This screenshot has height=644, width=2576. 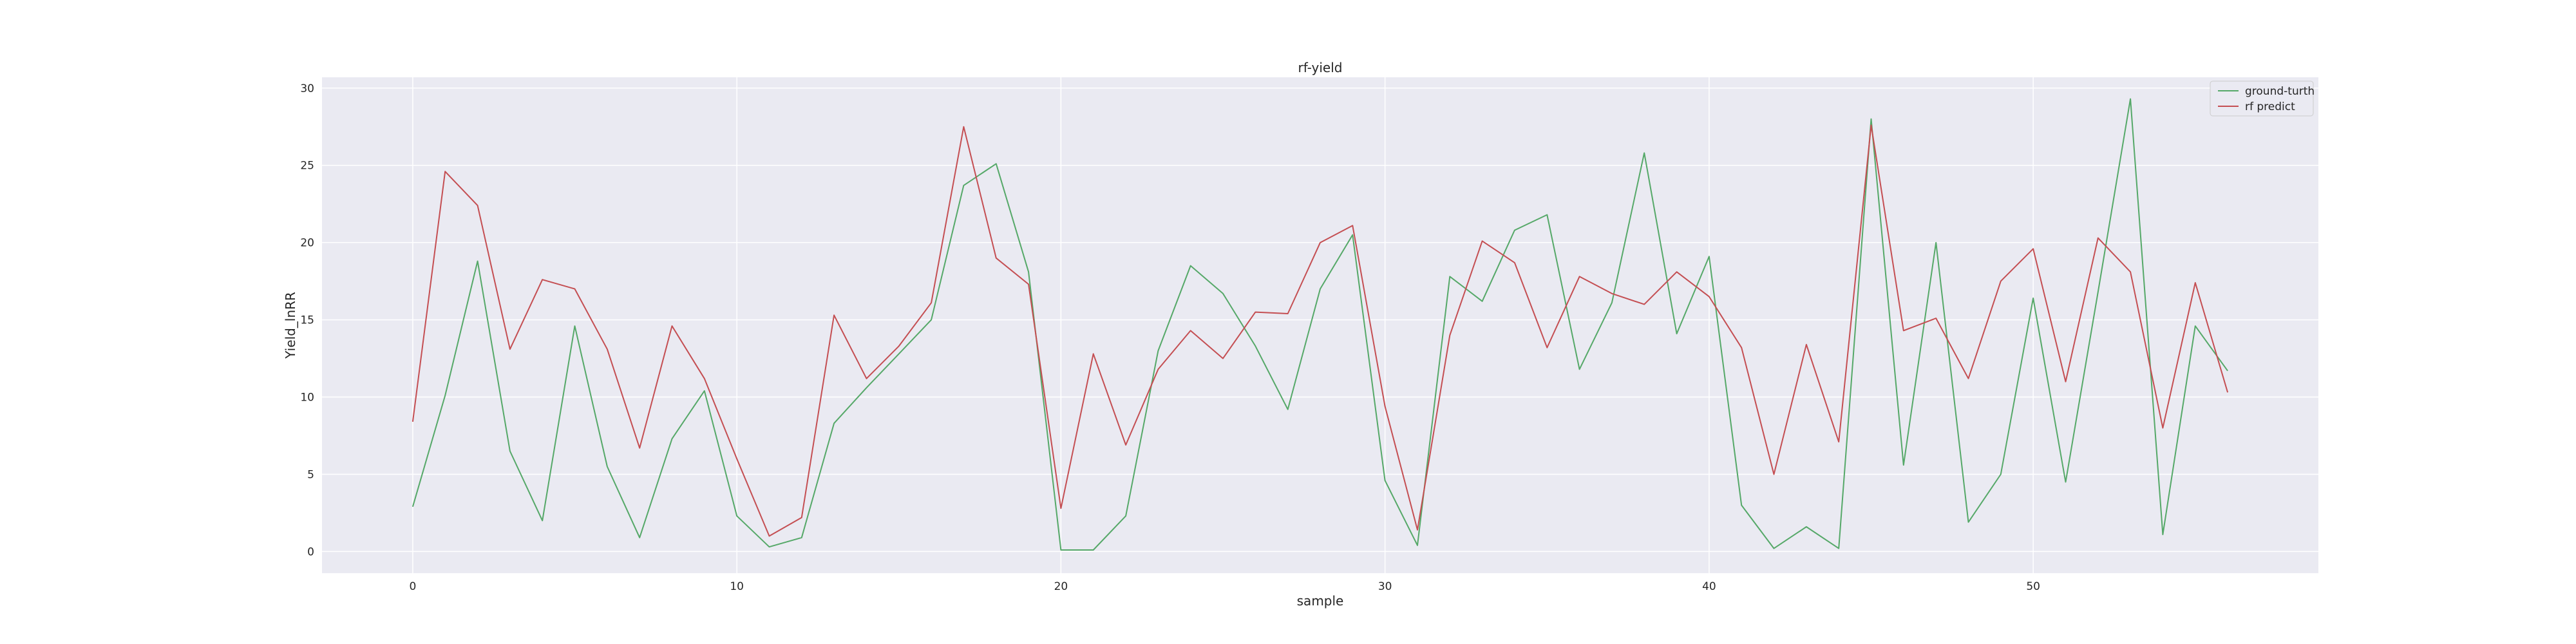 I want to click on y-tick-label: 10, so click(x=307, y=398).